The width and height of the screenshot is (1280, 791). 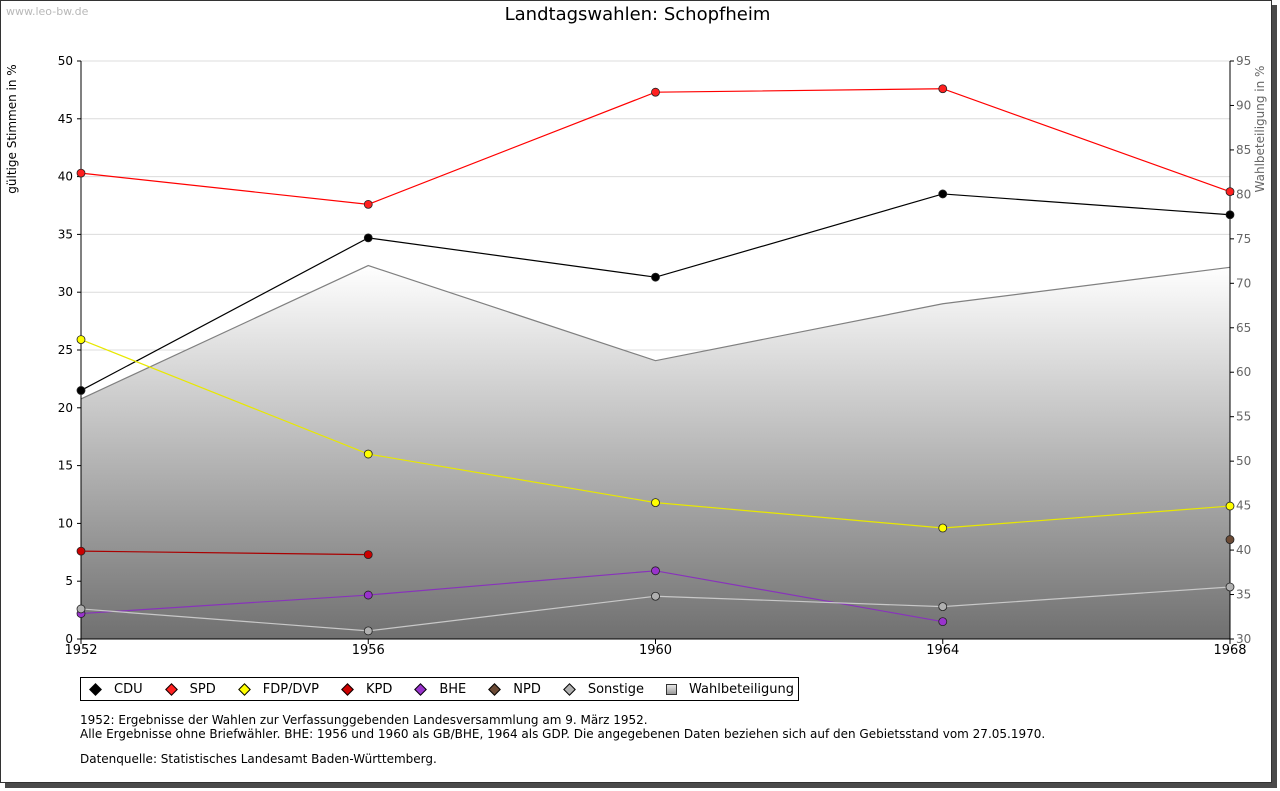 What do you see at coordinates (1229, 650) in the screenshot?
I see `x-tick-label: 1968` at bounding box center [1229, 650].